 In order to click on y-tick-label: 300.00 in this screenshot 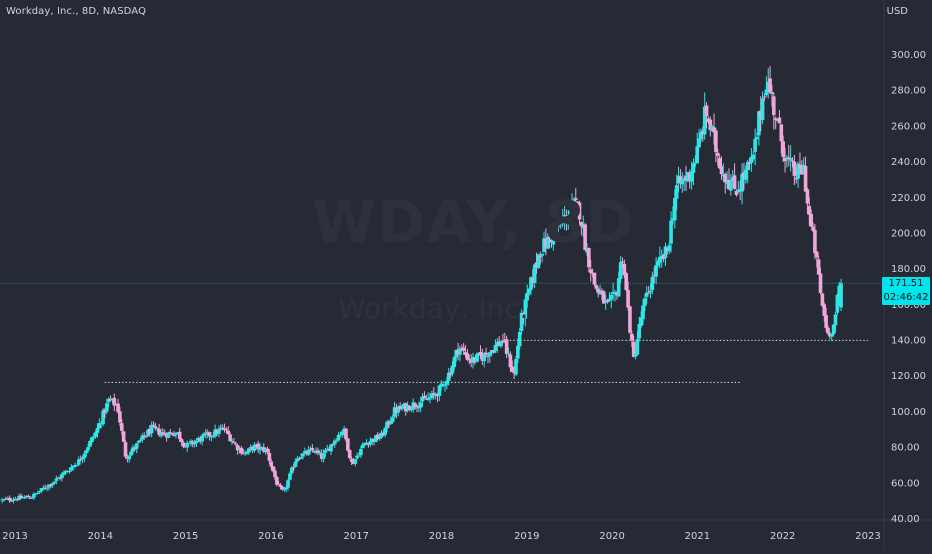, I will do `click(908, 55)`.